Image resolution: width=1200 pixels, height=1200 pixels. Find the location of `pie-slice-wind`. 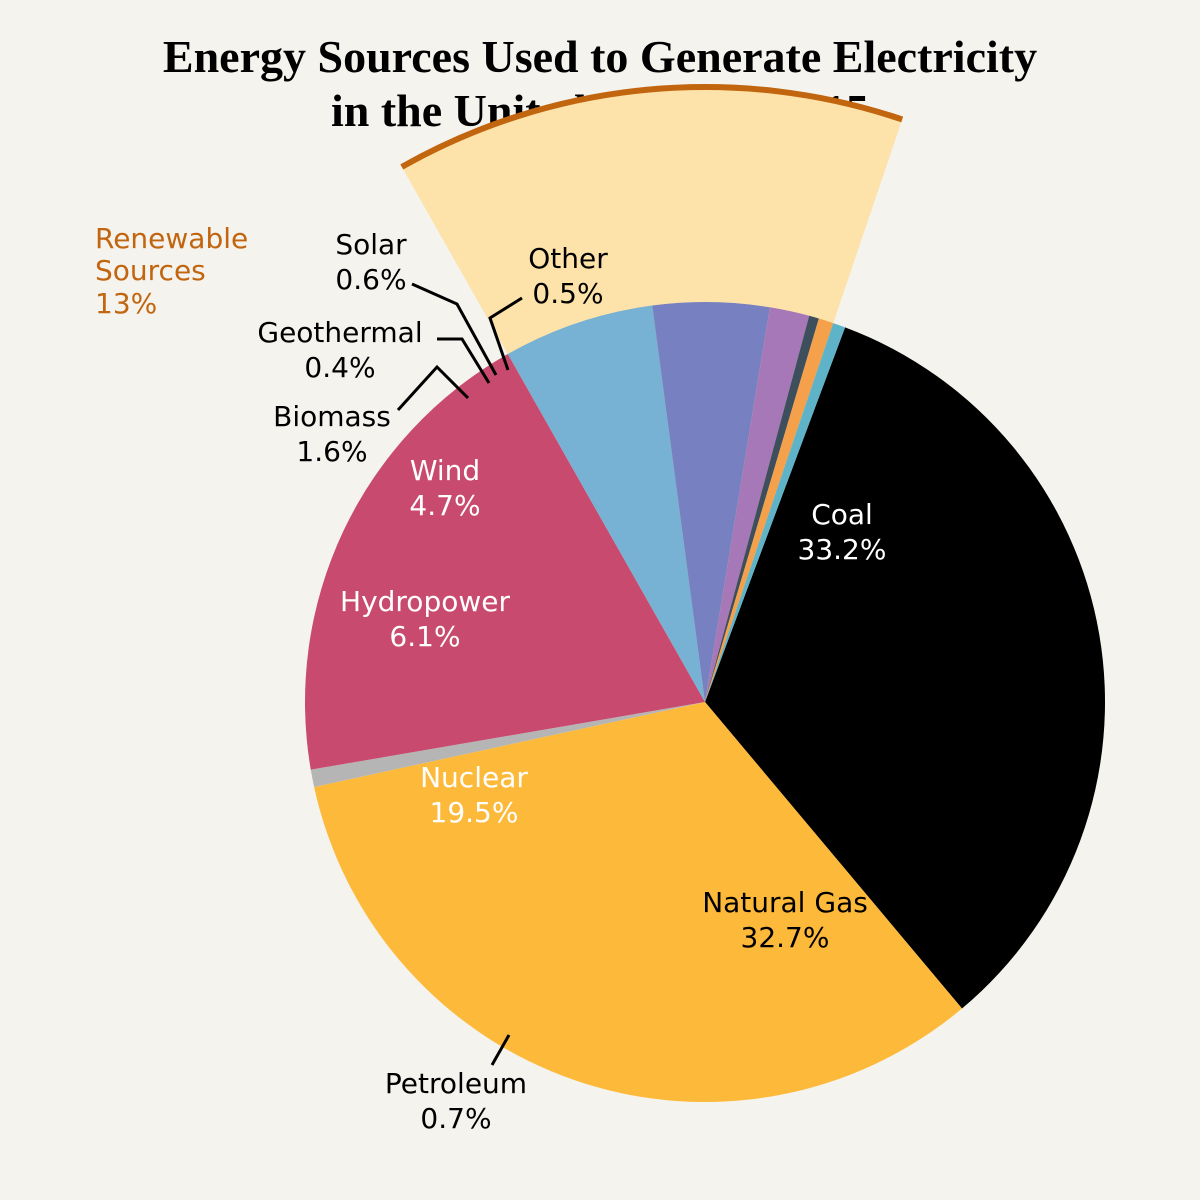

pie-slice-wind is located at coordinates (711, 502).